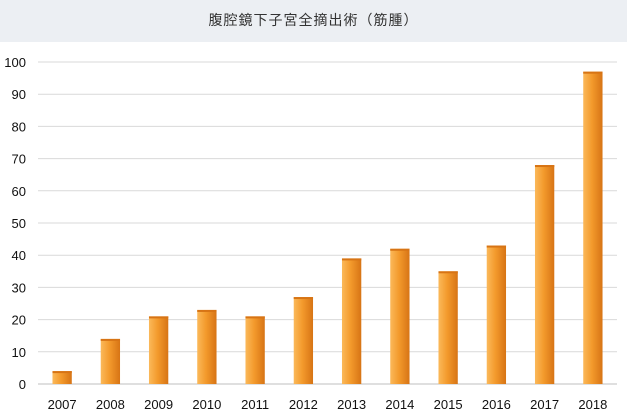 This screenshot has height=416, width=627. I want to click on y-tick-label: 10, so click(19, 352).